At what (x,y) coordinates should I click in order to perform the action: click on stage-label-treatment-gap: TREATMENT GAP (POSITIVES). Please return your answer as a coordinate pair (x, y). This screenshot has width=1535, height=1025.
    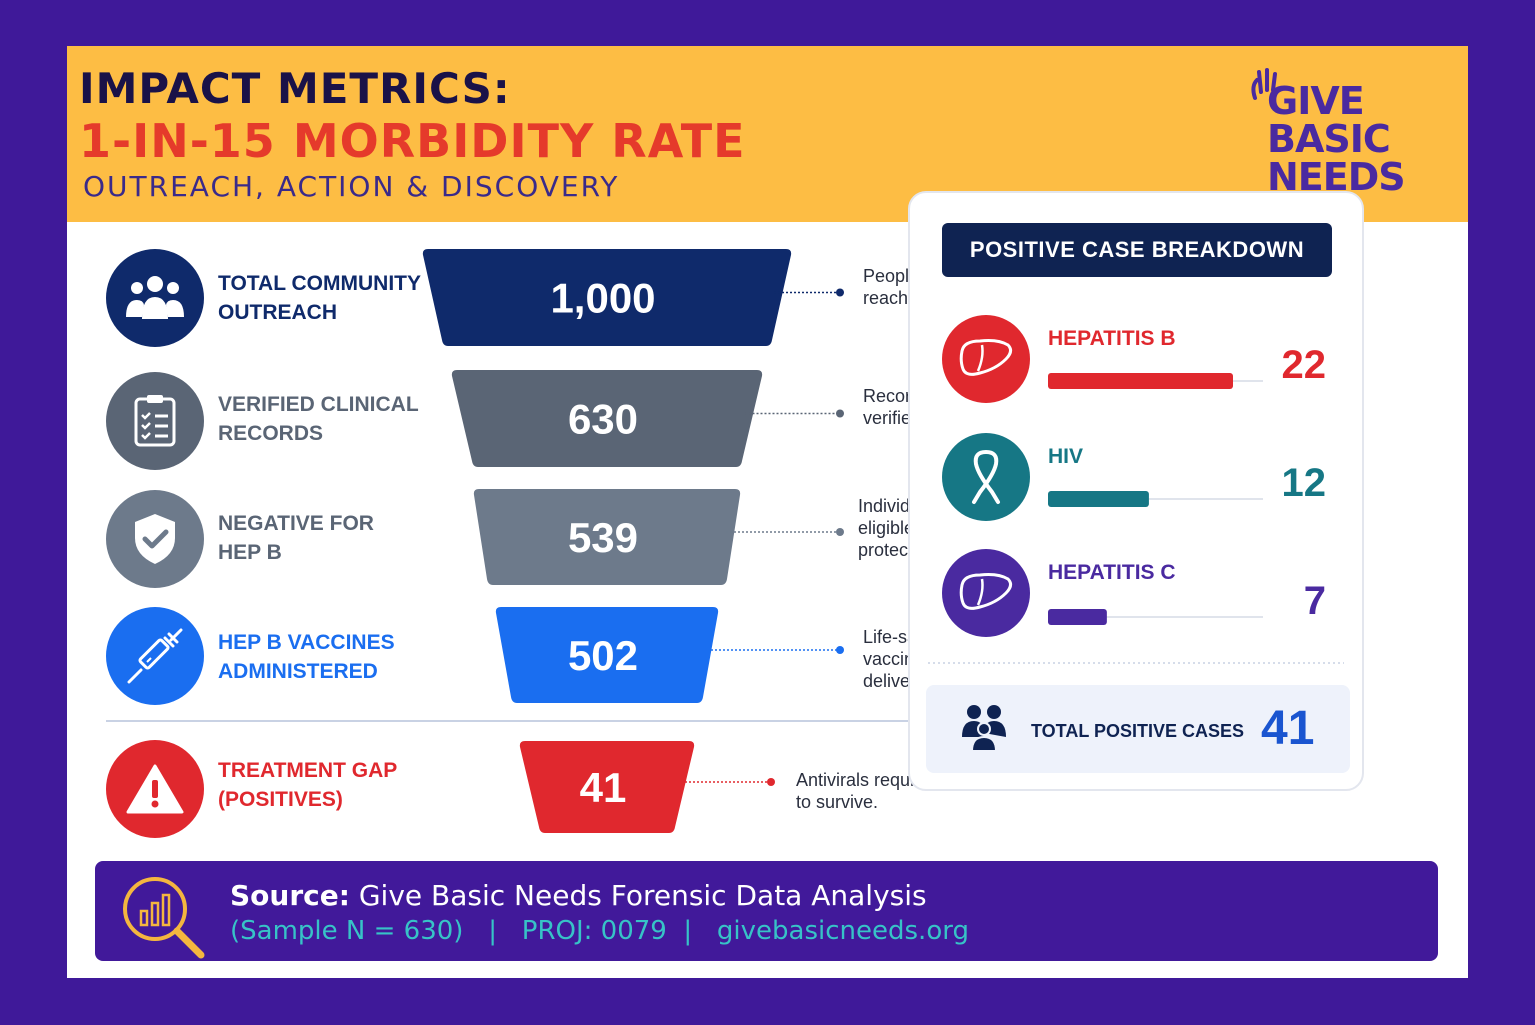
    Looking at the image, I should click on (308, 785).